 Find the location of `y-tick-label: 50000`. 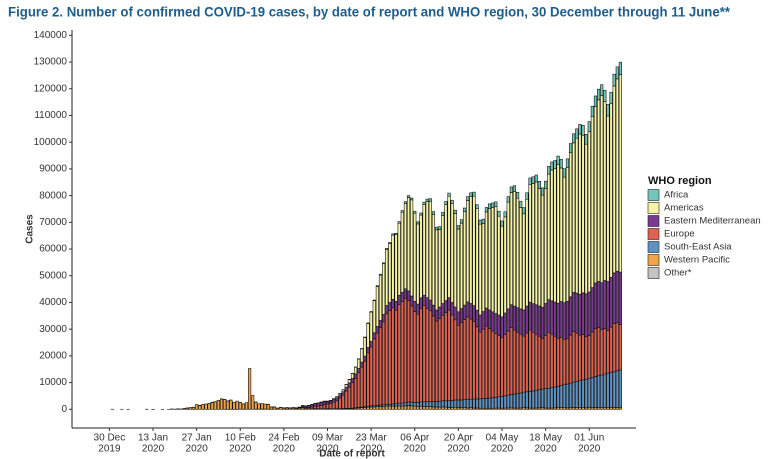

y-tick-label: 50000 is located at coordinates (53, 275).